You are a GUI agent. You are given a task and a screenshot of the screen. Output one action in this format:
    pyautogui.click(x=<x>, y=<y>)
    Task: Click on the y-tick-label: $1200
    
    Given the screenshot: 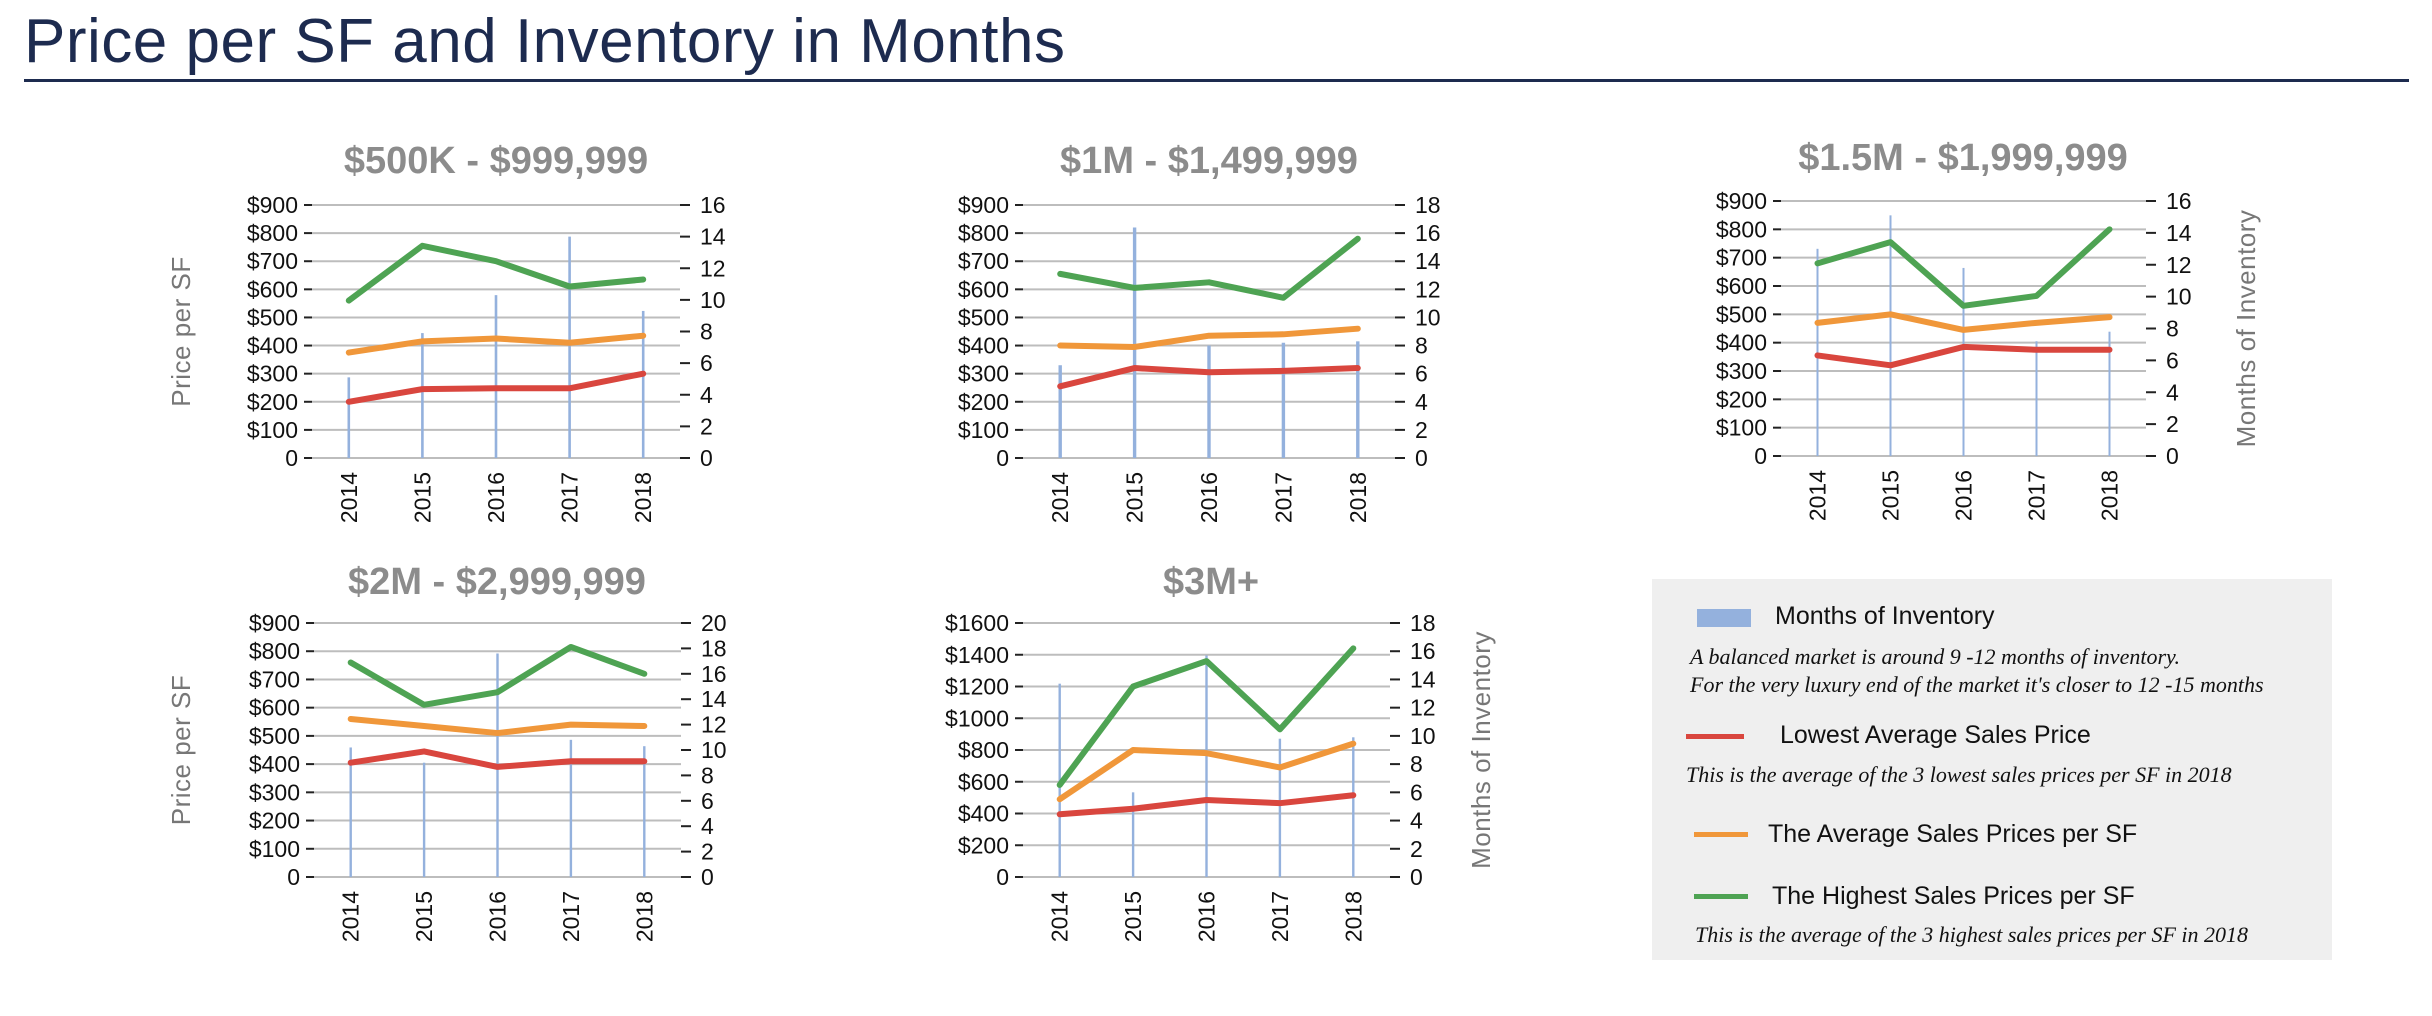 What is the action you would take?
    pyautogui.click(x=977, y=687)
    